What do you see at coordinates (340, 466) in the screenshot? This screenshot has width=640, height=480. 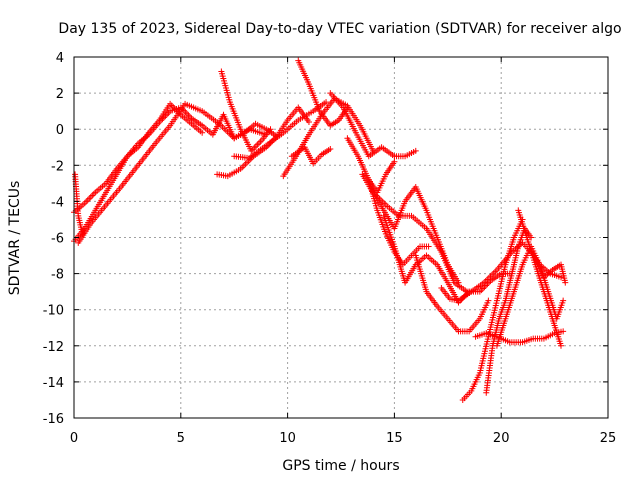 I see `x-axis-label: GPS time / hours` at bounding box center [340, 466].